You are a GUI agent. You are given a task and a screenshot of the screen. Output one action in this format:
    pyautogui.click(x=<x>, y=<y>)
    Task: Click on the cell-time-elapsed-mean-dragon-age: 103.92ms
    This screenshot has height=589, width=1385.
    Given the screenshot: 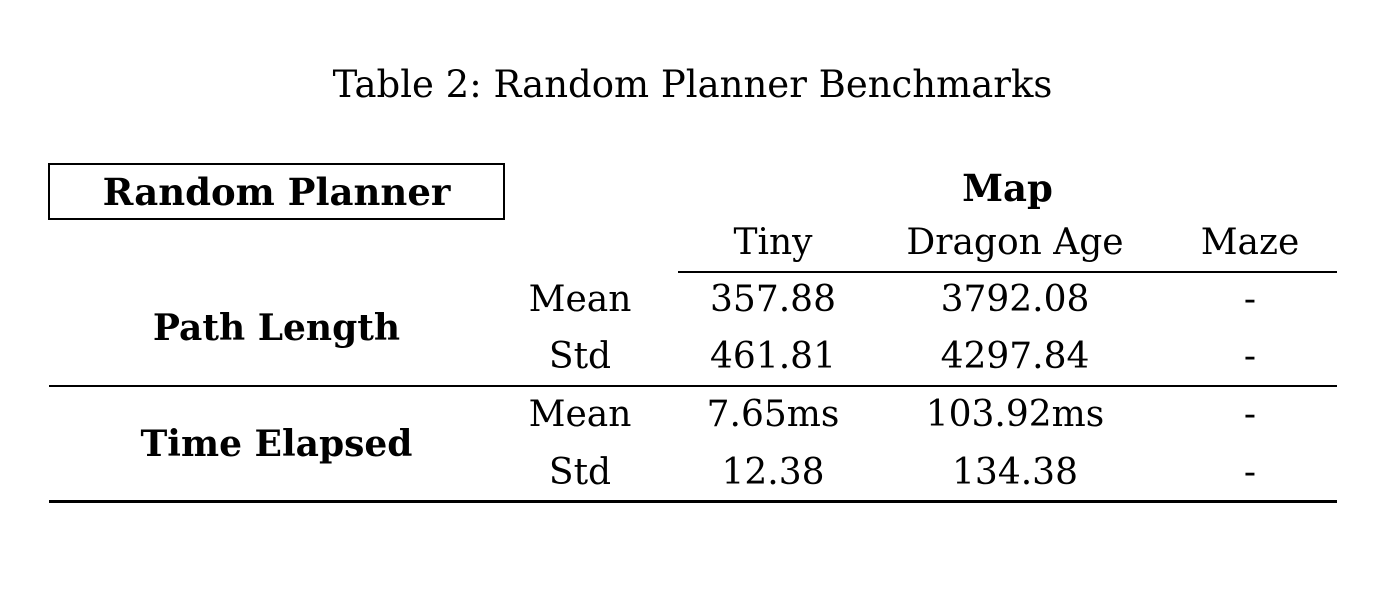 What is the action you would take?
    pyautogui.click(x=1015, y=414)
    